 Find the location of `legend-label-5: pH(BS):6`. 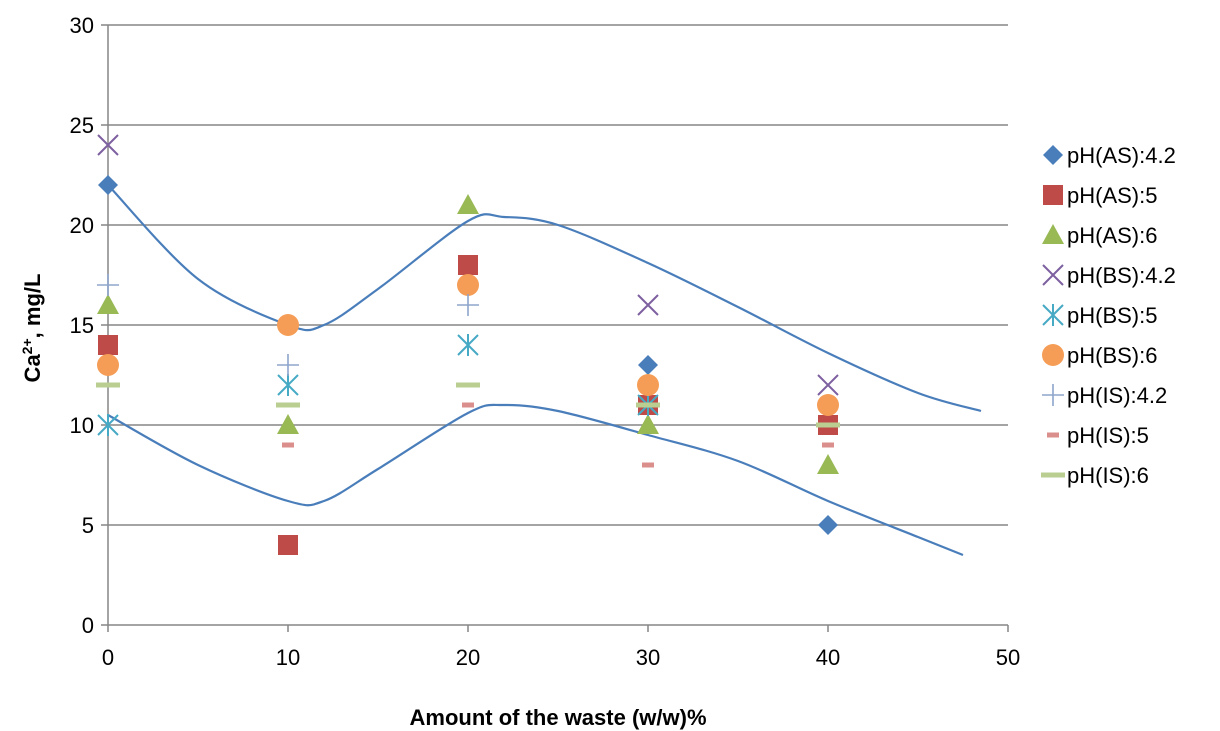

legend-label-5: pH(BS):6 is located at coordinates (1112, 355).